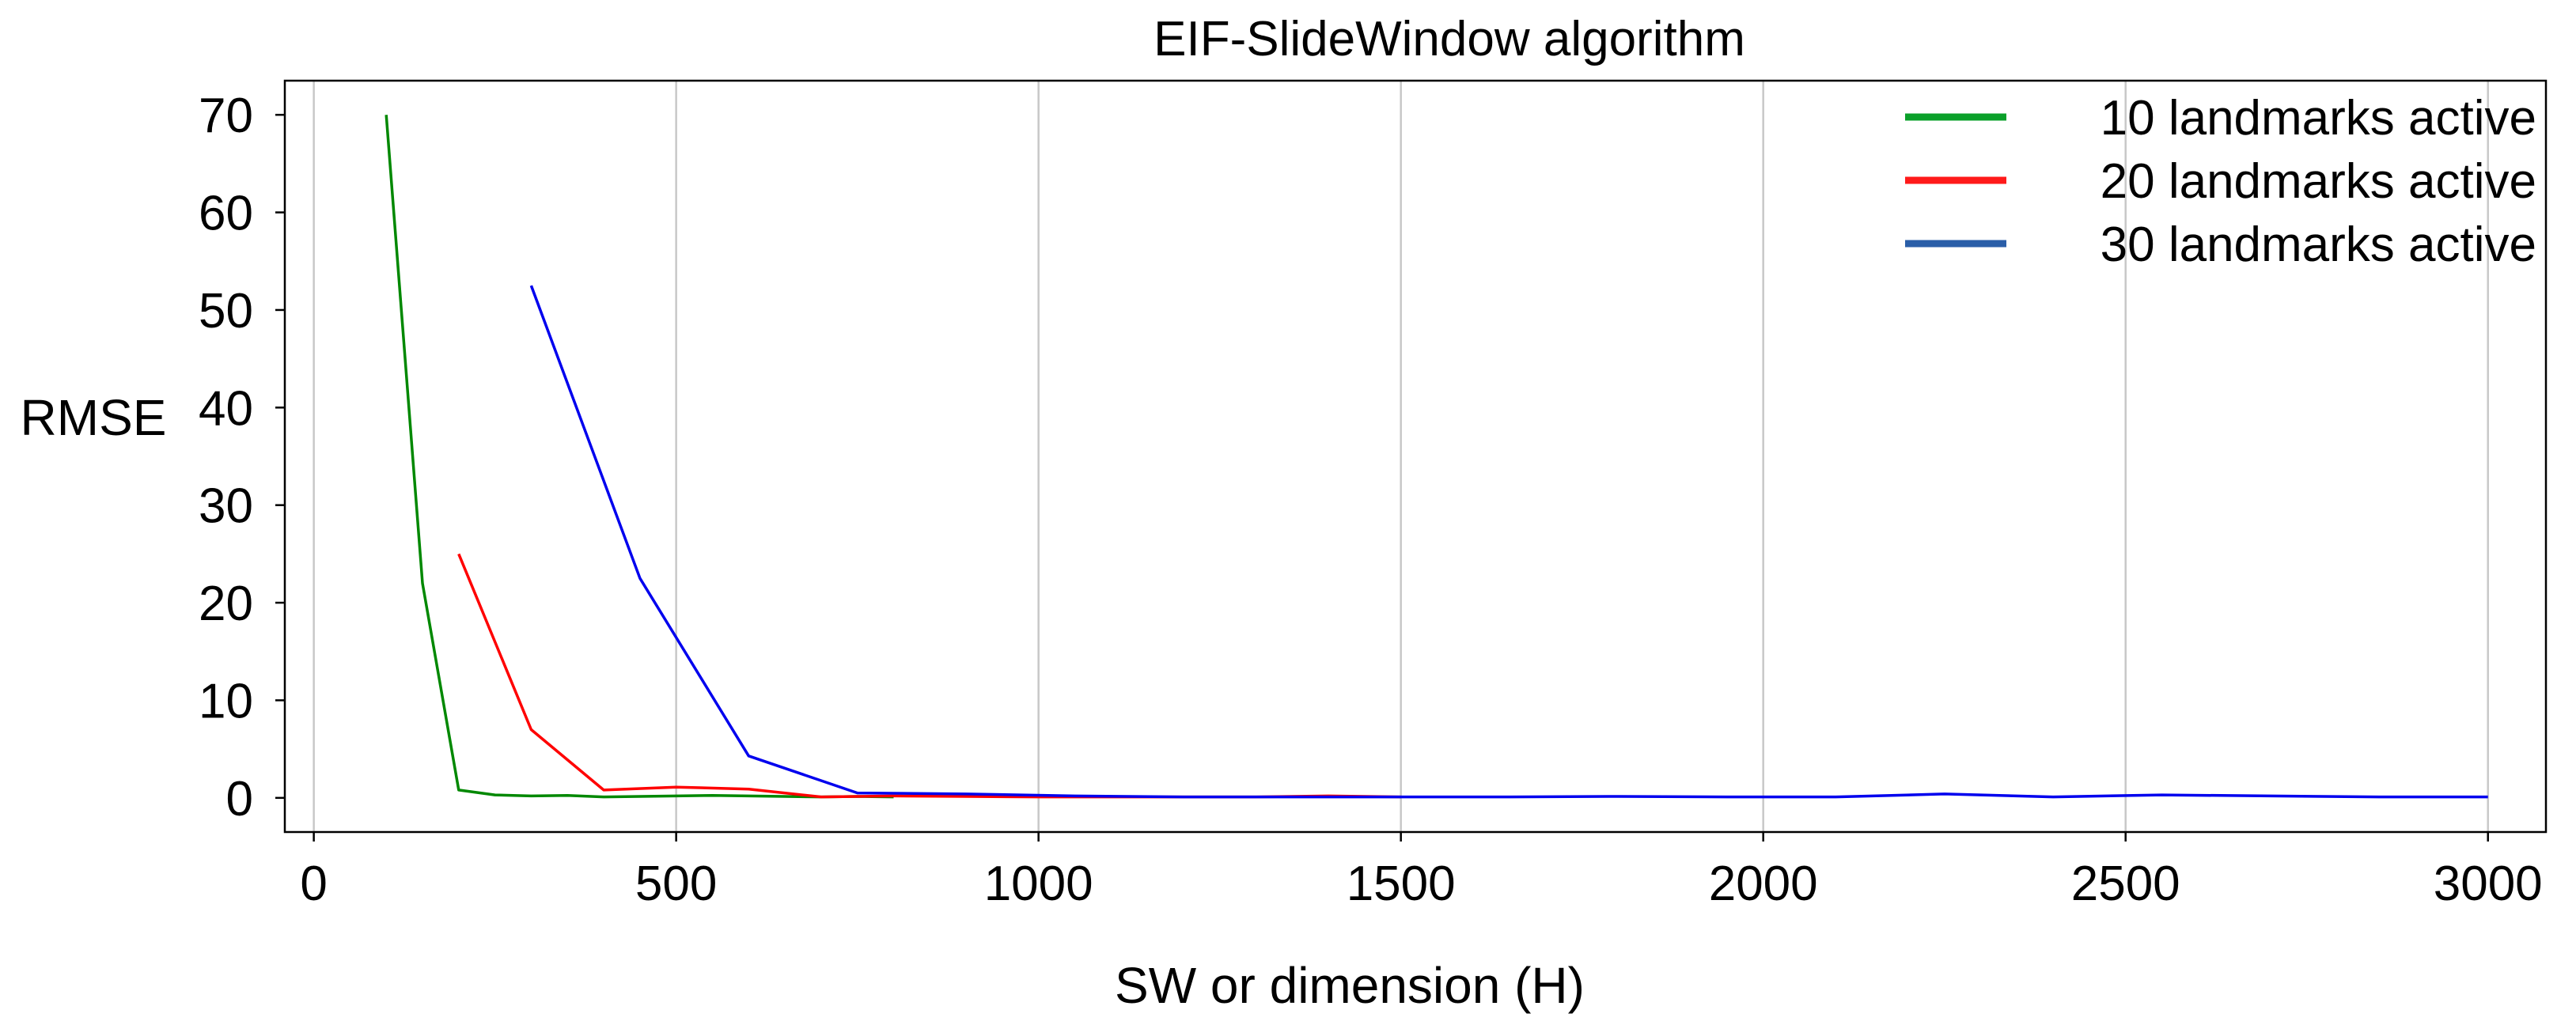  What do you see at coordinates (226, 701) in the screenshot?
I see `y-tick-label: 10` at bounding box center [226, 701].